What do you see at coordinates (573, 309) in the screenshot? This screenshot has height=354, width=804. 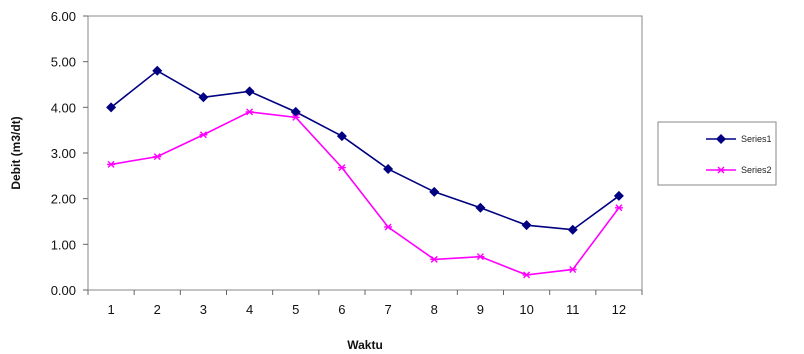 I see `x-tick-label: 11` at bounding box center [573, 309].